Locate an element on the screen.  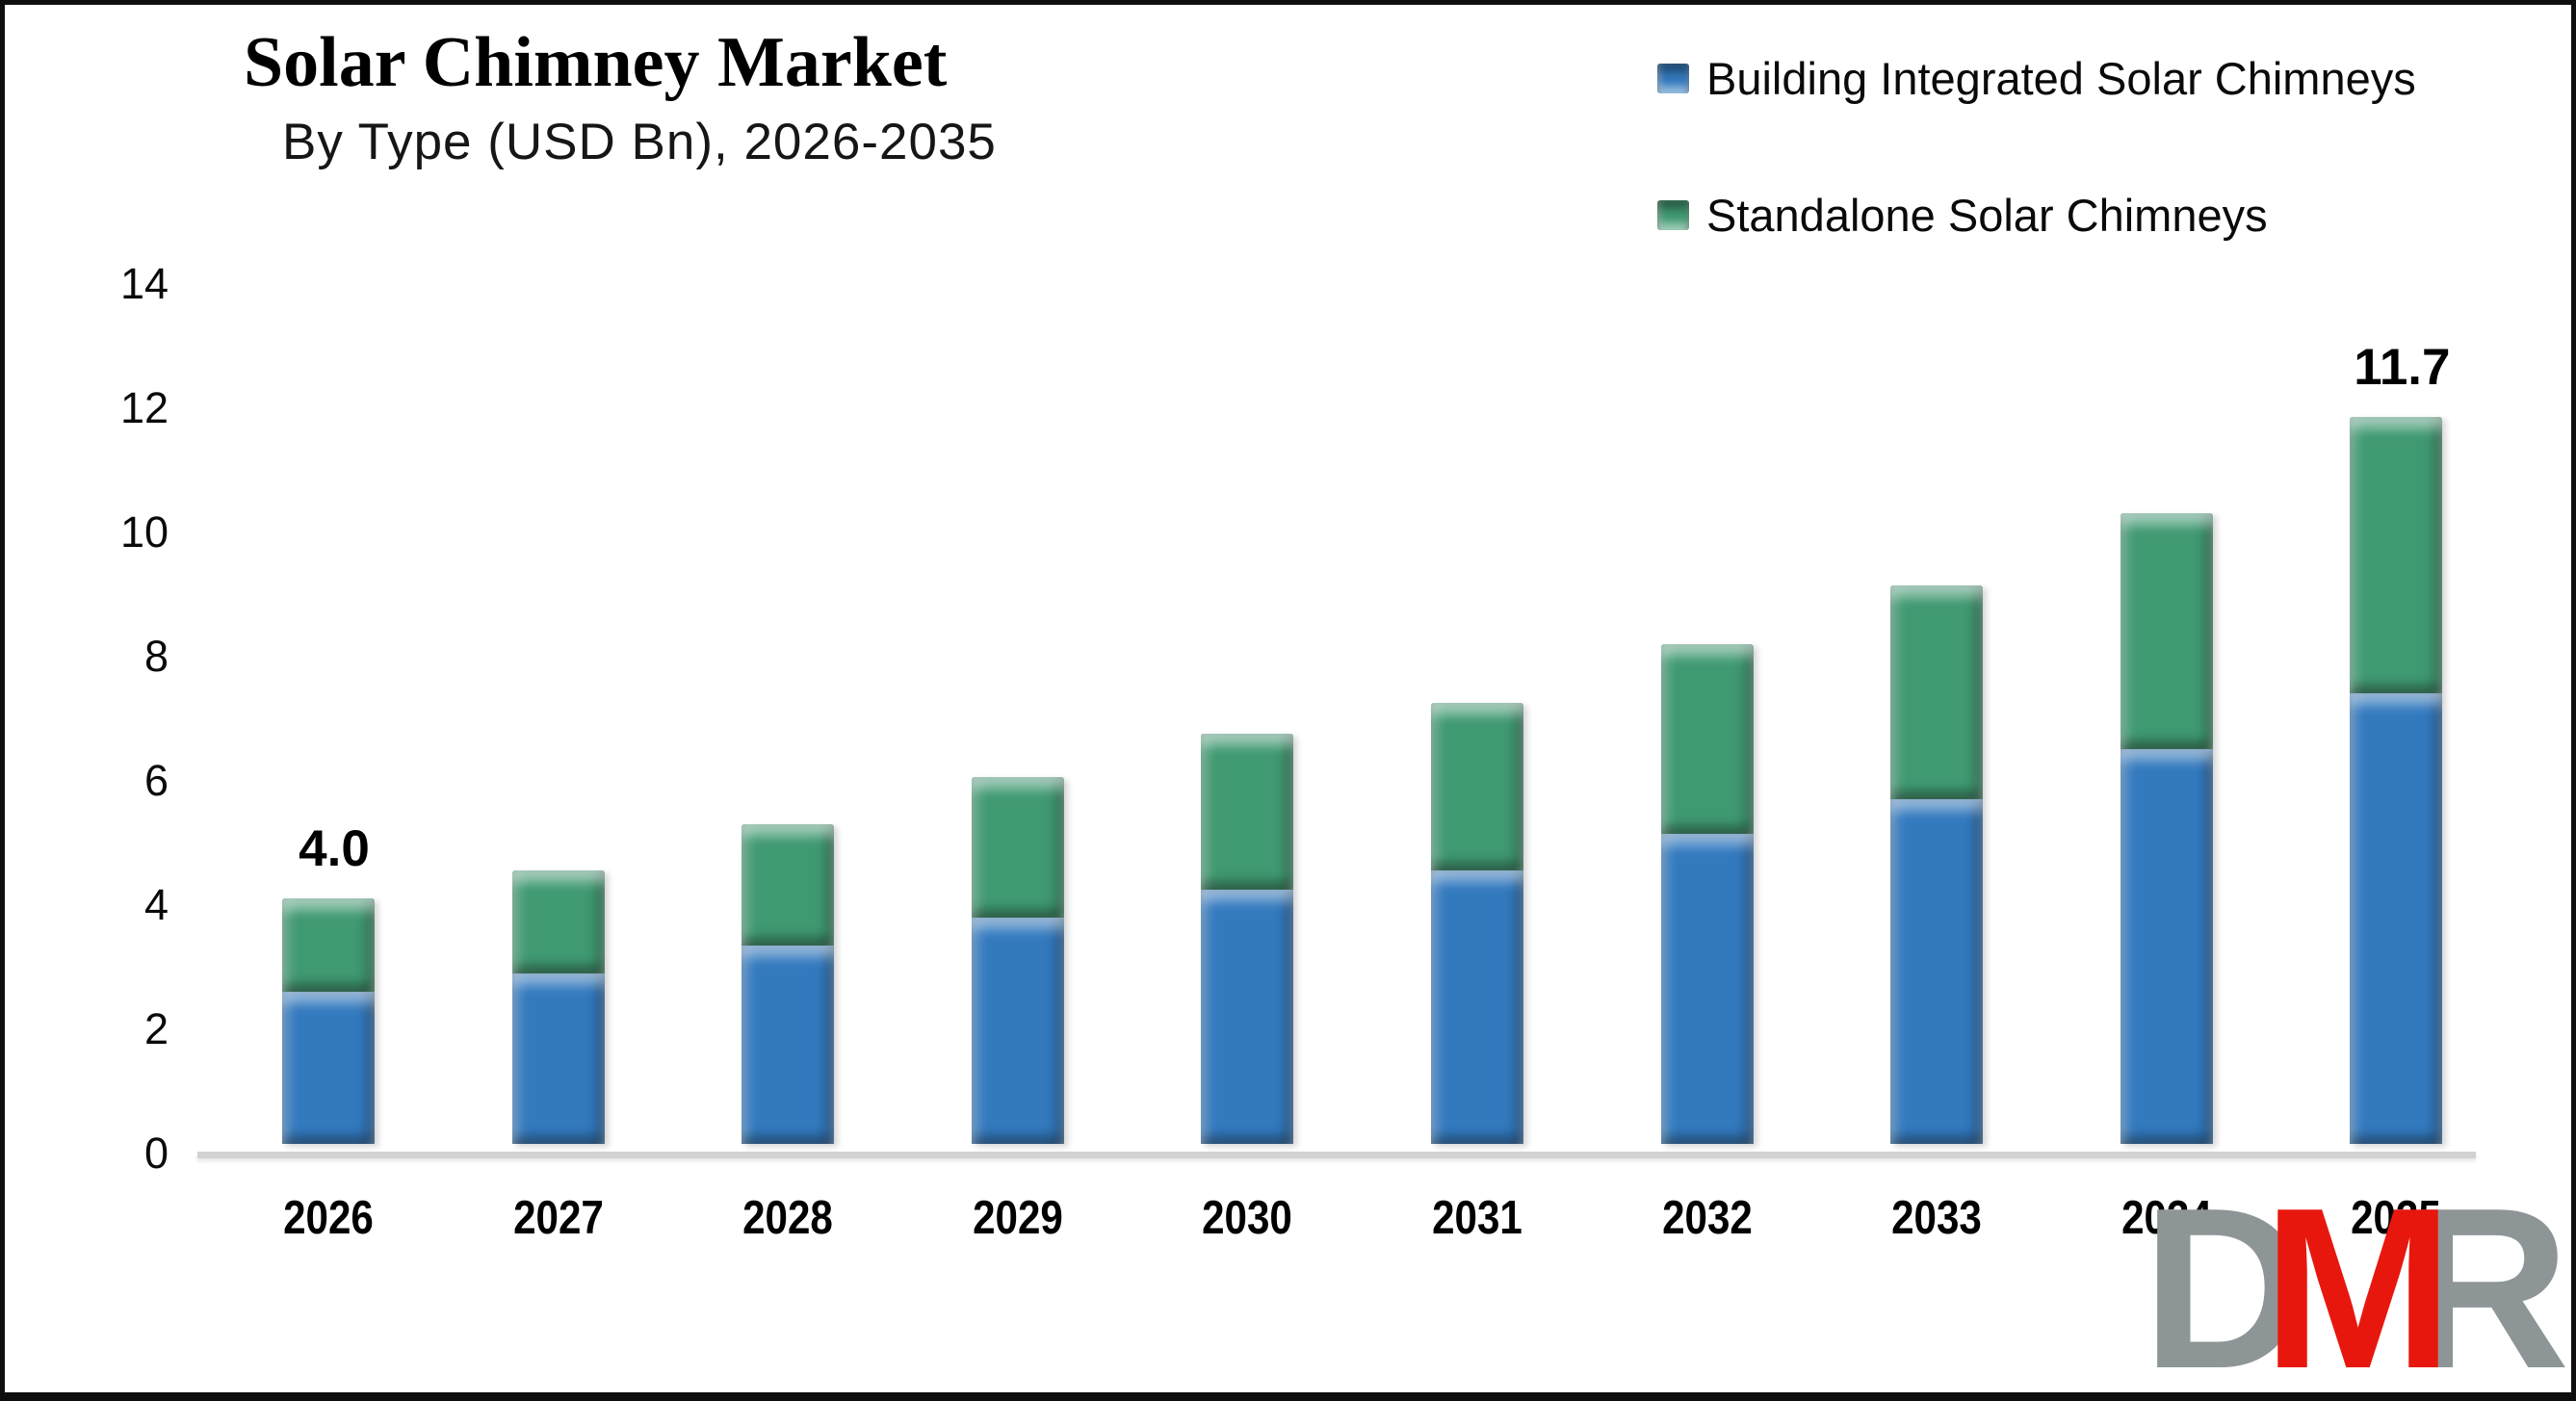
dmr-logo: DMR is located at coordinates (2356, 1281).